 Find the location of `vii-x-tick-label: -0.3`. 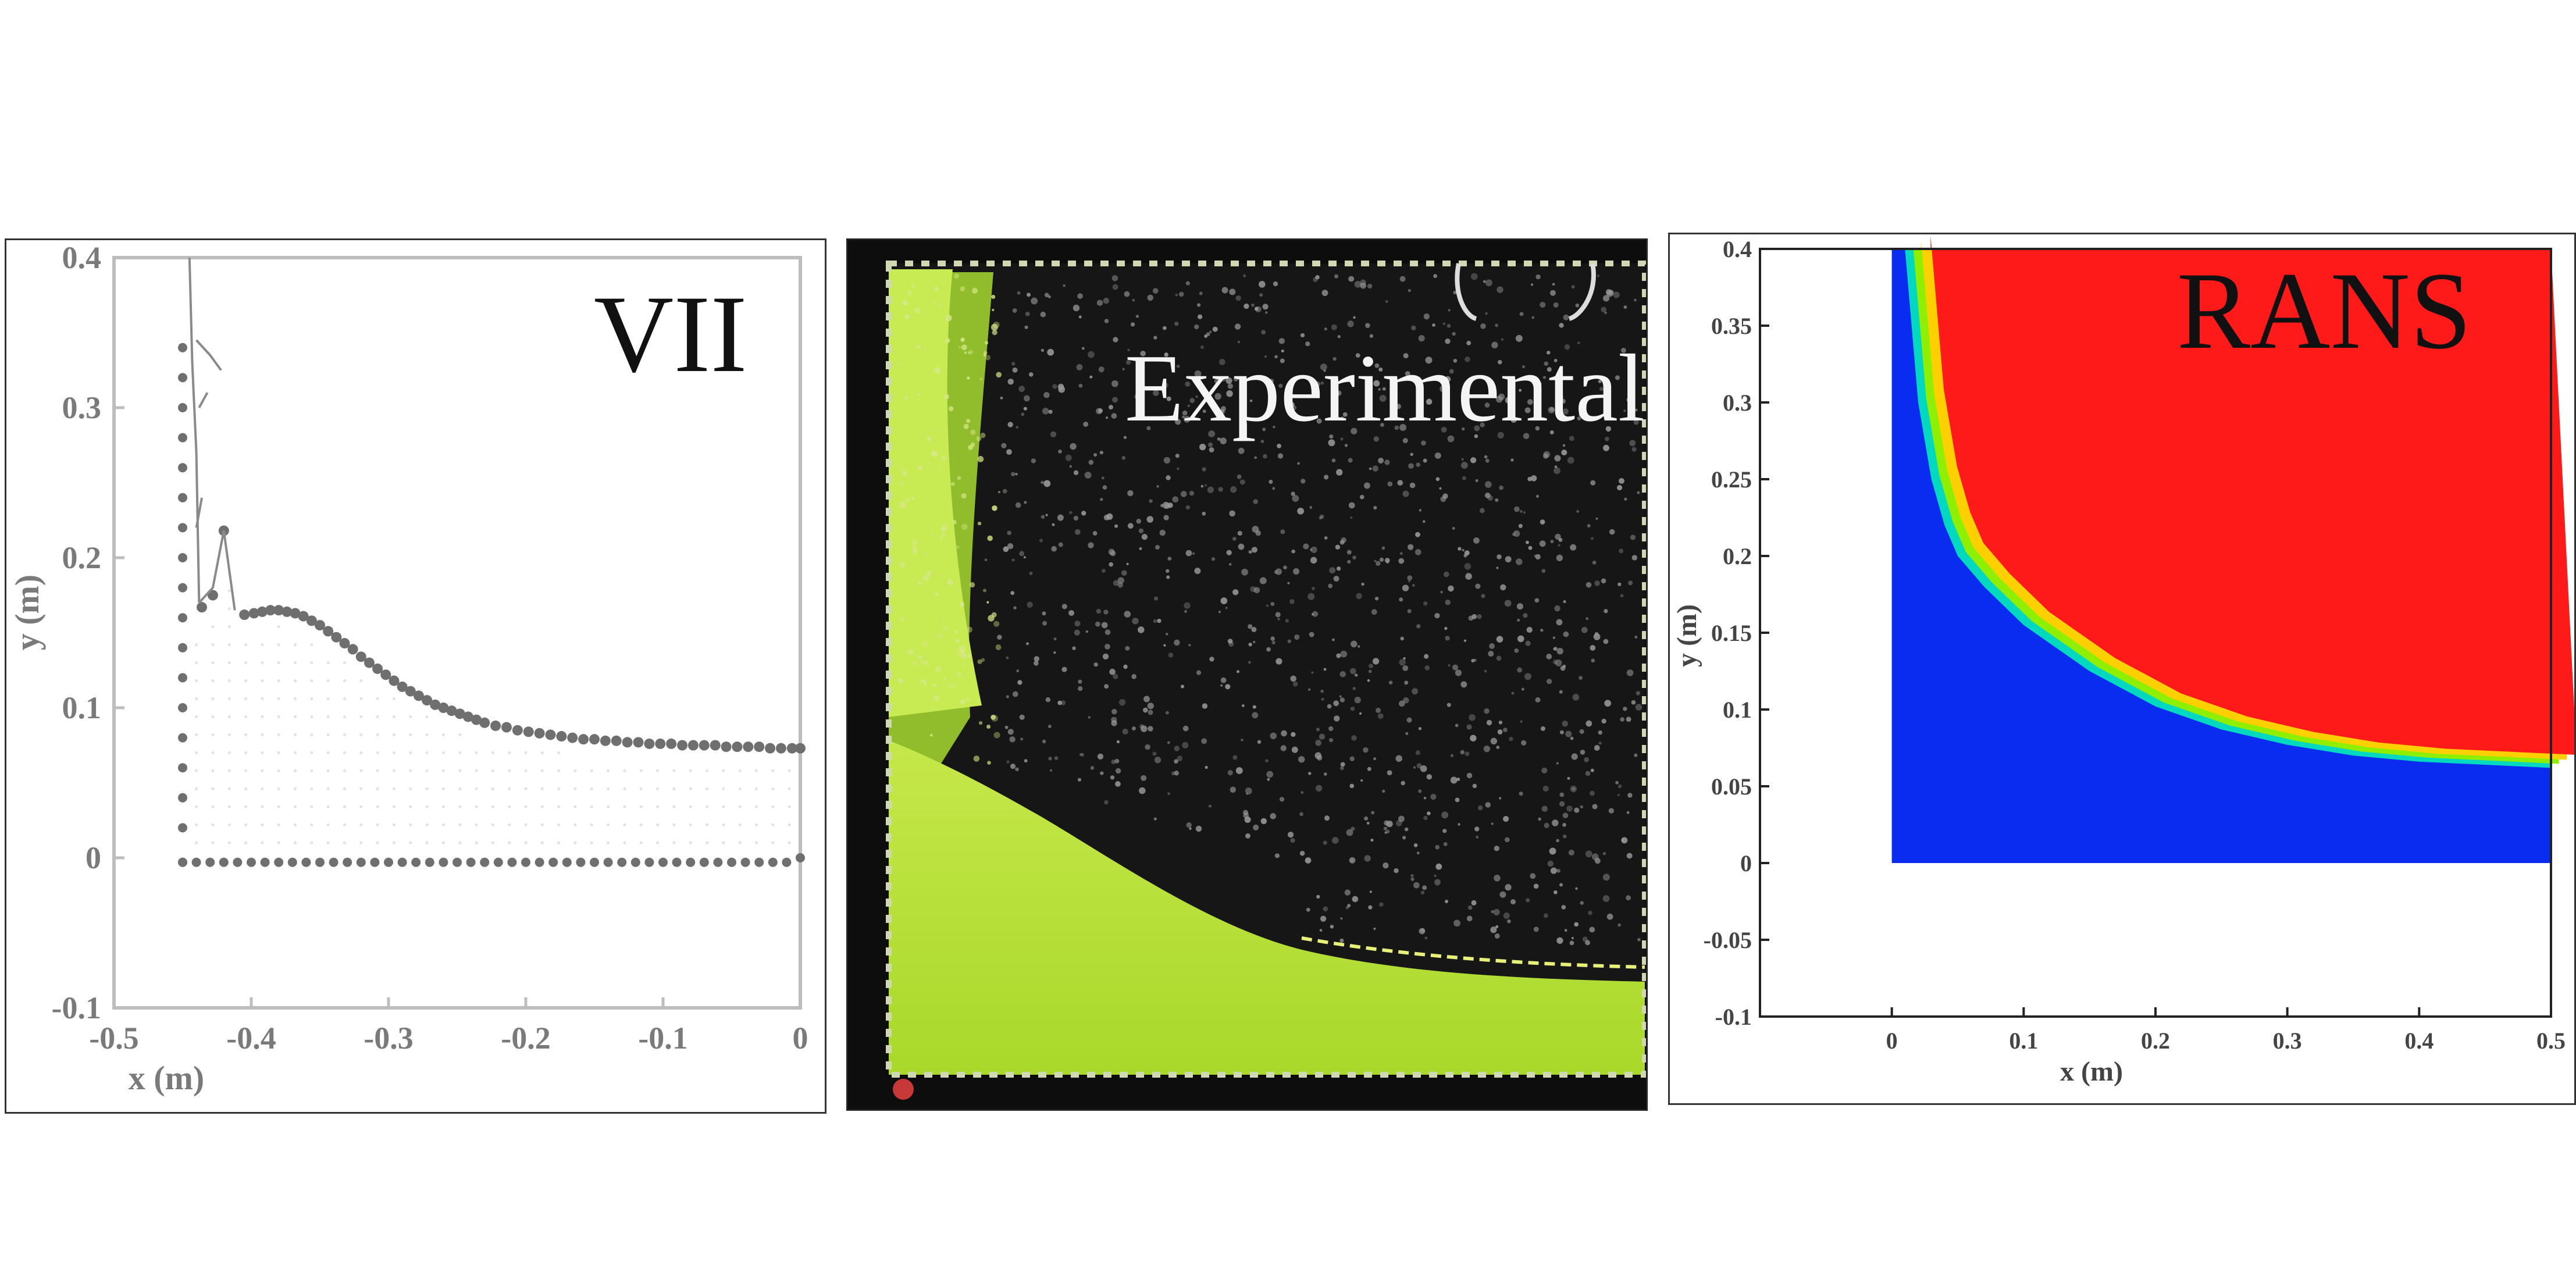

vii-x-tick-label: -0.3 is located at coordinates (388, 1038).